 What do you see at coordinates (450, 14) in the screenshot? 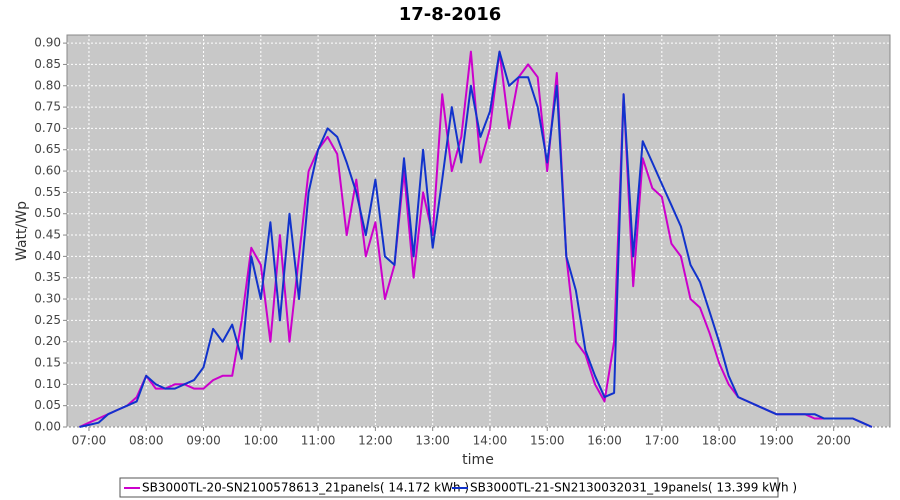
I see `chart-title: 17-8-2016` at bounding box center [450, 14].